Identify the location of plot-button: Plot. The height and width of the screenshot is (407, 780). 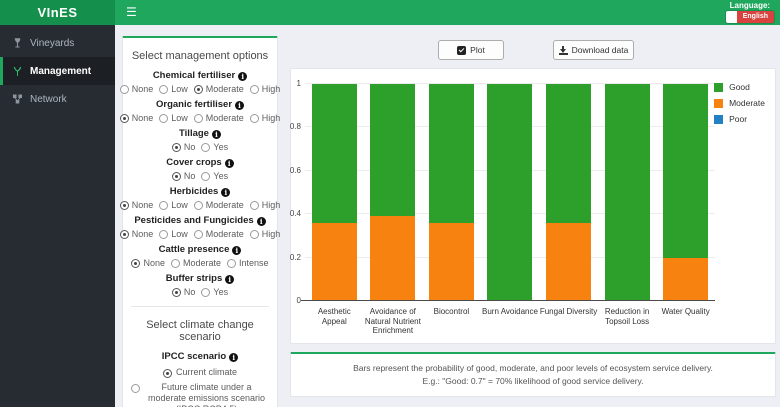
(471, 50).